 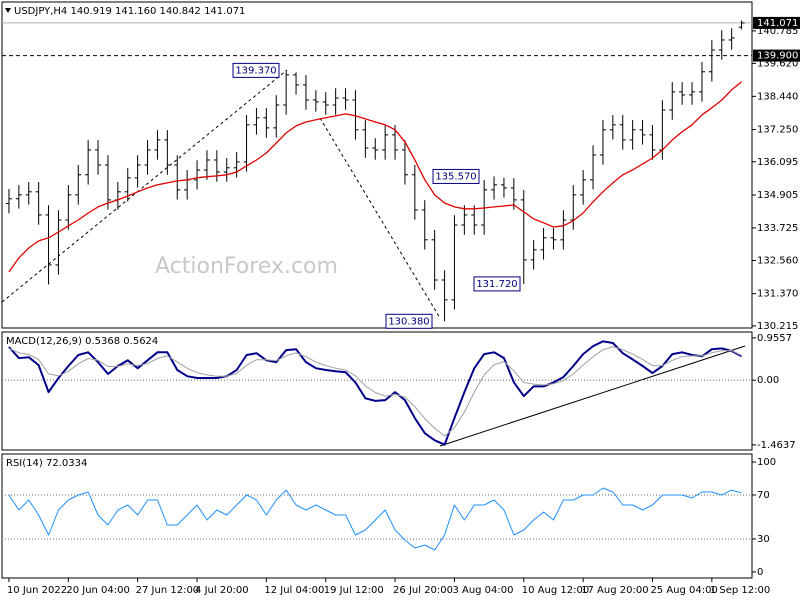 I want to click on annotation-label: 139.370, so click(x=255, y=70).